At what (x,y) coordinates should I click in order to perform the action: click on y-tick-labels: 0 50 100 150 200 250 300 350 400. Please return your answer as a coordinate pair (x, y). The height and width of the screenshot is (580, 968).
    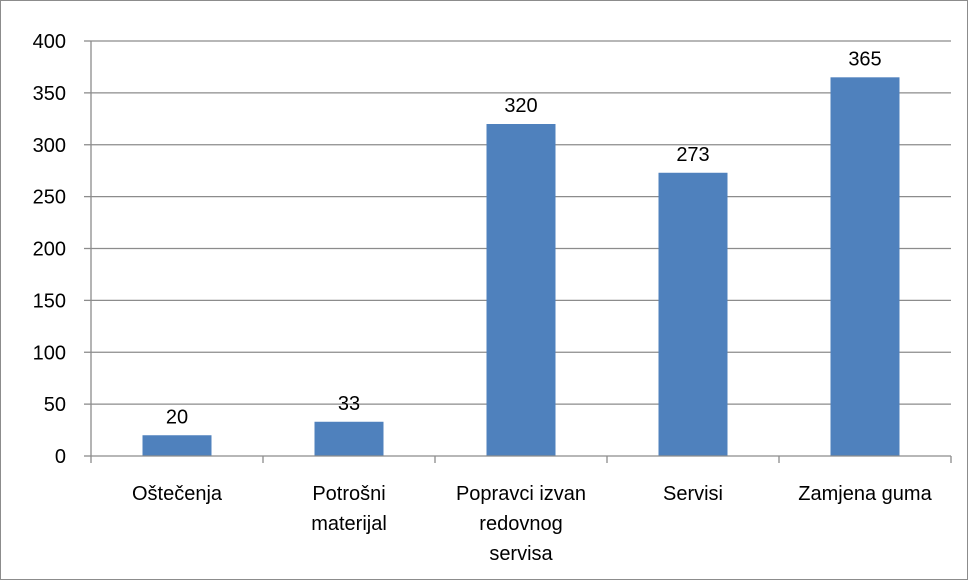
    Looking at the image, I should click on (49, 249).